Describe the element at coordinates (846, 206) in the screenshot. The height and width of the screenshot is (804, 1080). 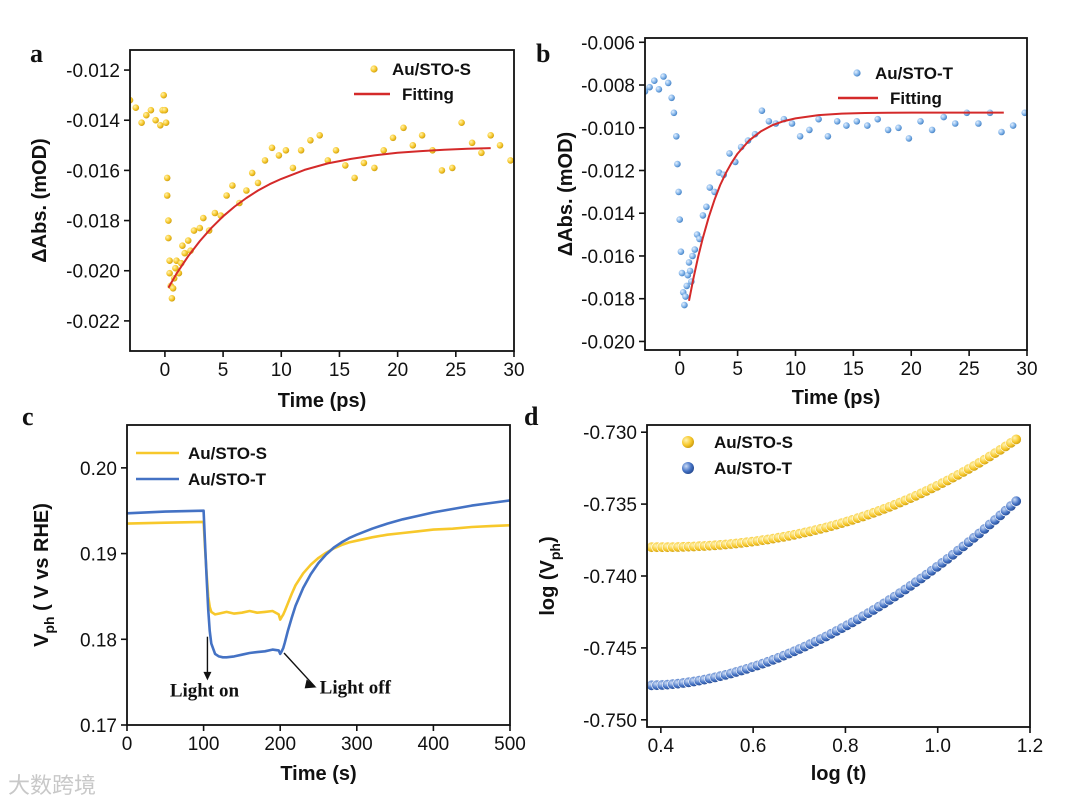
I see `series-line-fitting` at that location.